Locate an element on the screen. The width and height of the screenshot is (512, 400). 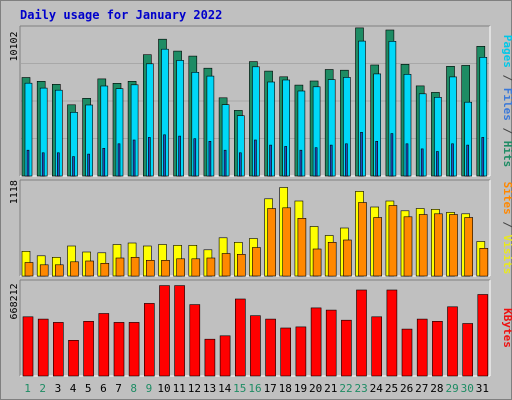
x-tick-label: 22 is located at coordinates (345, 388).